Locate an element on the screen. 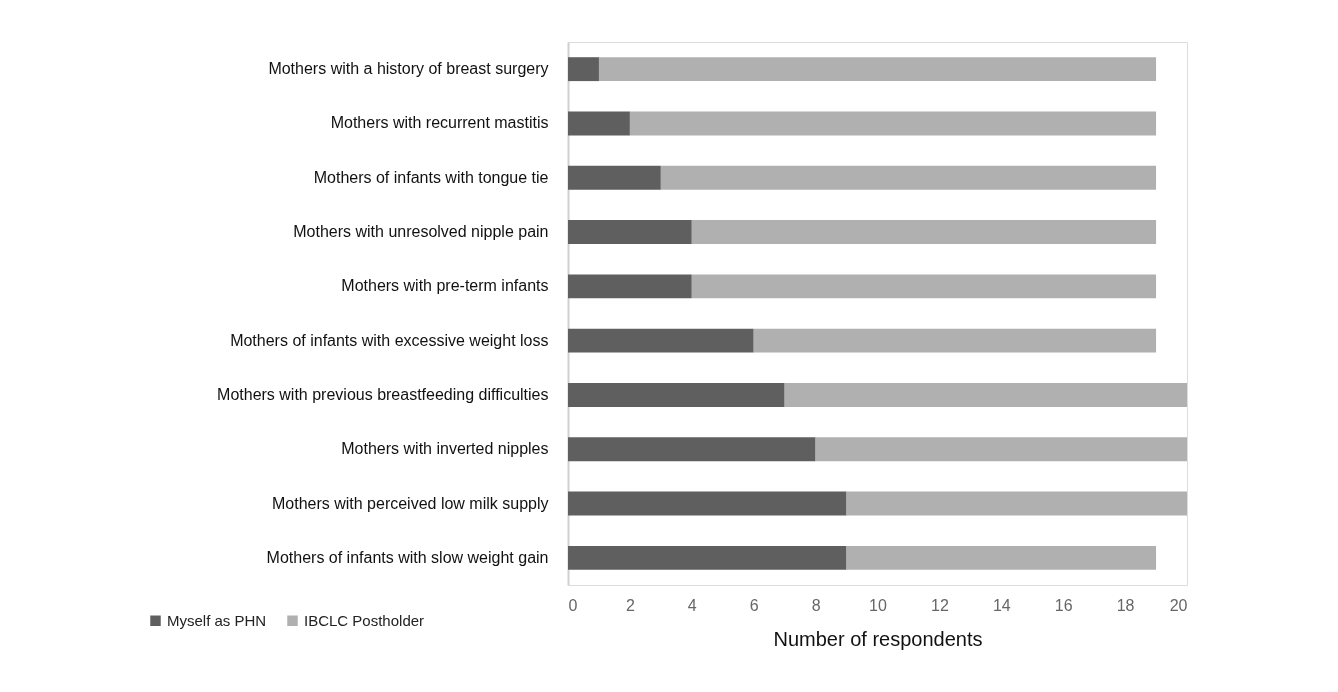 The height and width of the screenshot is (692, 1338). x-tick-label: 0 is located at coordinates (573, 605).